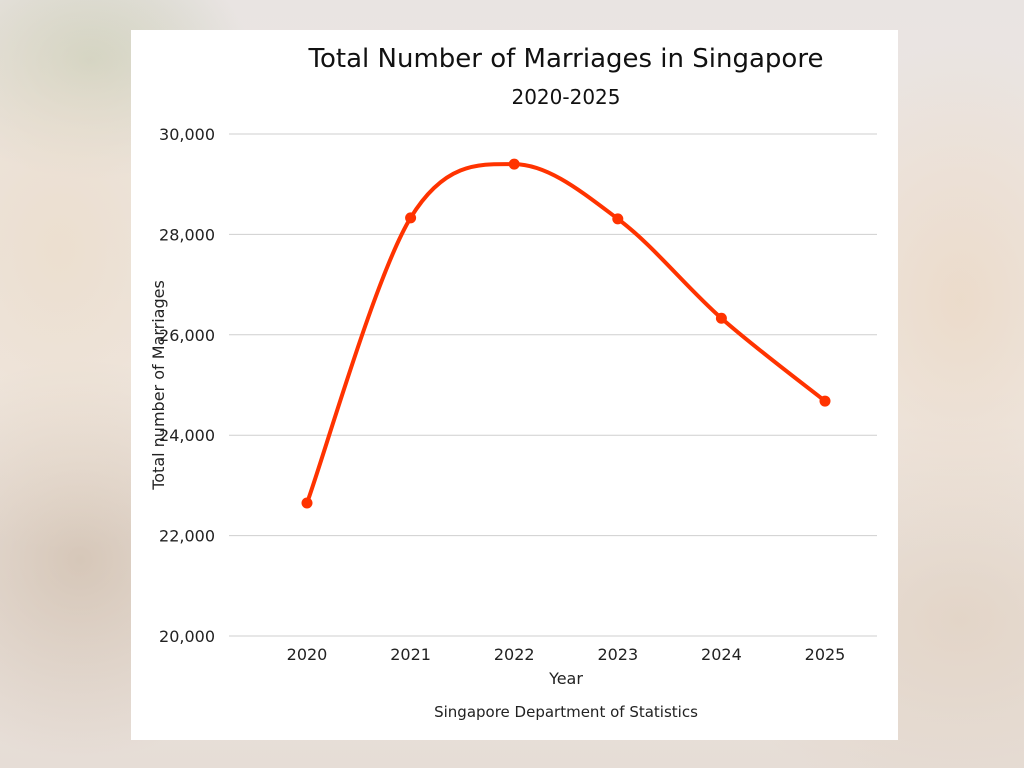 Image resolution: width=1024 pixels, height=768 pixels. I want to click on x-tick-label: 2024, so click(721, 654).